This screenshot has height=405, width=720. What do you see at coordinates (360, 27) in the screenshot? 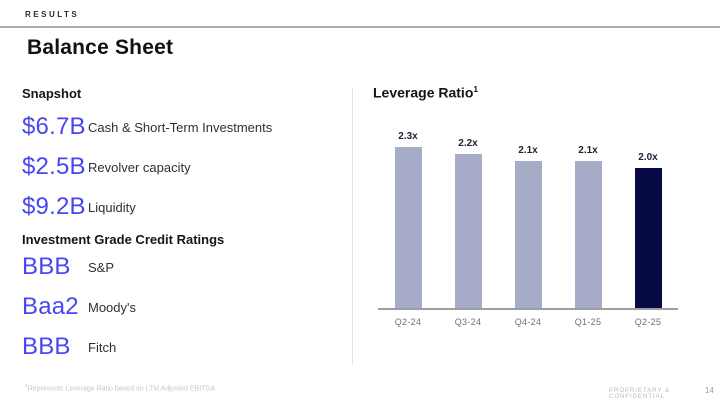
I see `header-divider` at bounding box center [360, 27].